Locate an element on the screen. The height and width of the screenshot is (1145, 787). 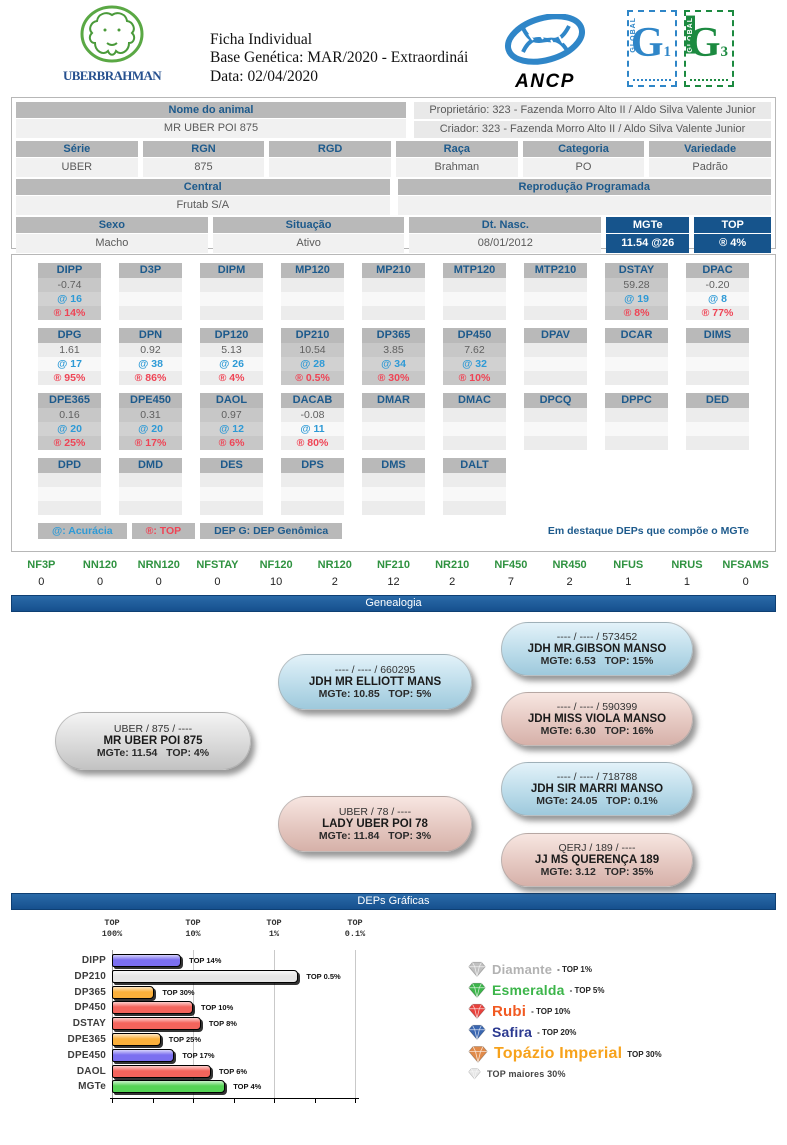
info-field-value: PO is located at coordinates (583, 167).